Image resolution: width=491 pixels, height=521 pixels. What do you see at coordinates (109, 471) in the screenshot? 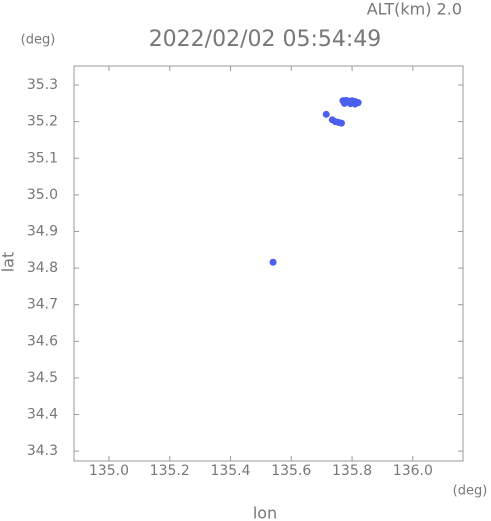
I see `x-tick-label: 135.0` at bounding box center [109, 471].